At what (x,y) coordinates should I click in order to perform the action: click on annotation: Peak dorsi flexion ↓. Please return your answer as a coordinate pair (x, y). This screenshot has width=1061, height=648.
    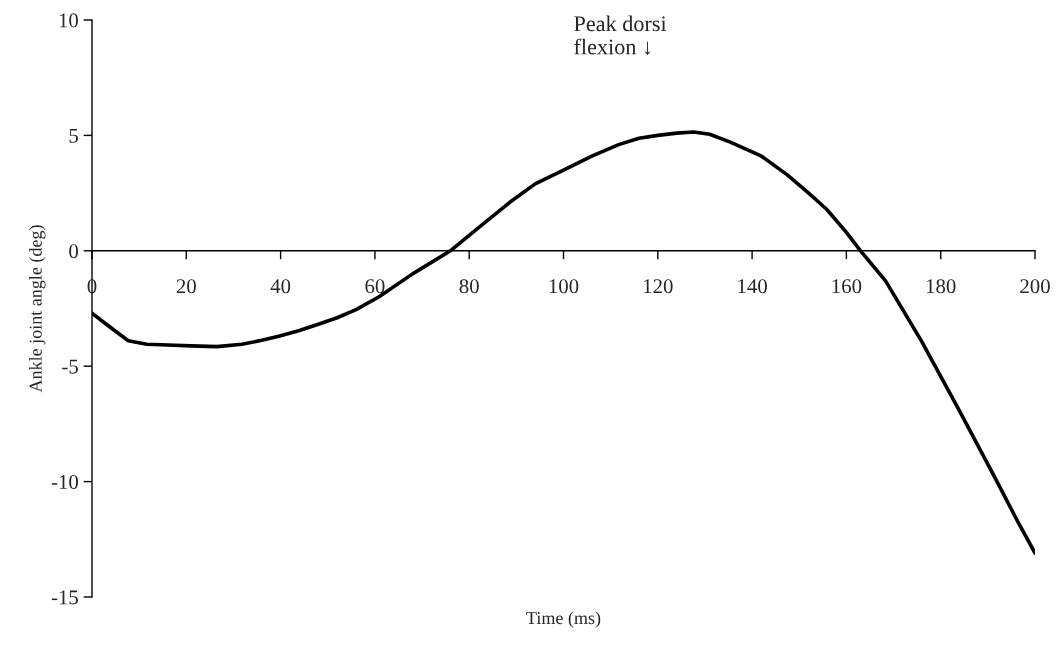
    Looking at the image, I should click on (620, 35).